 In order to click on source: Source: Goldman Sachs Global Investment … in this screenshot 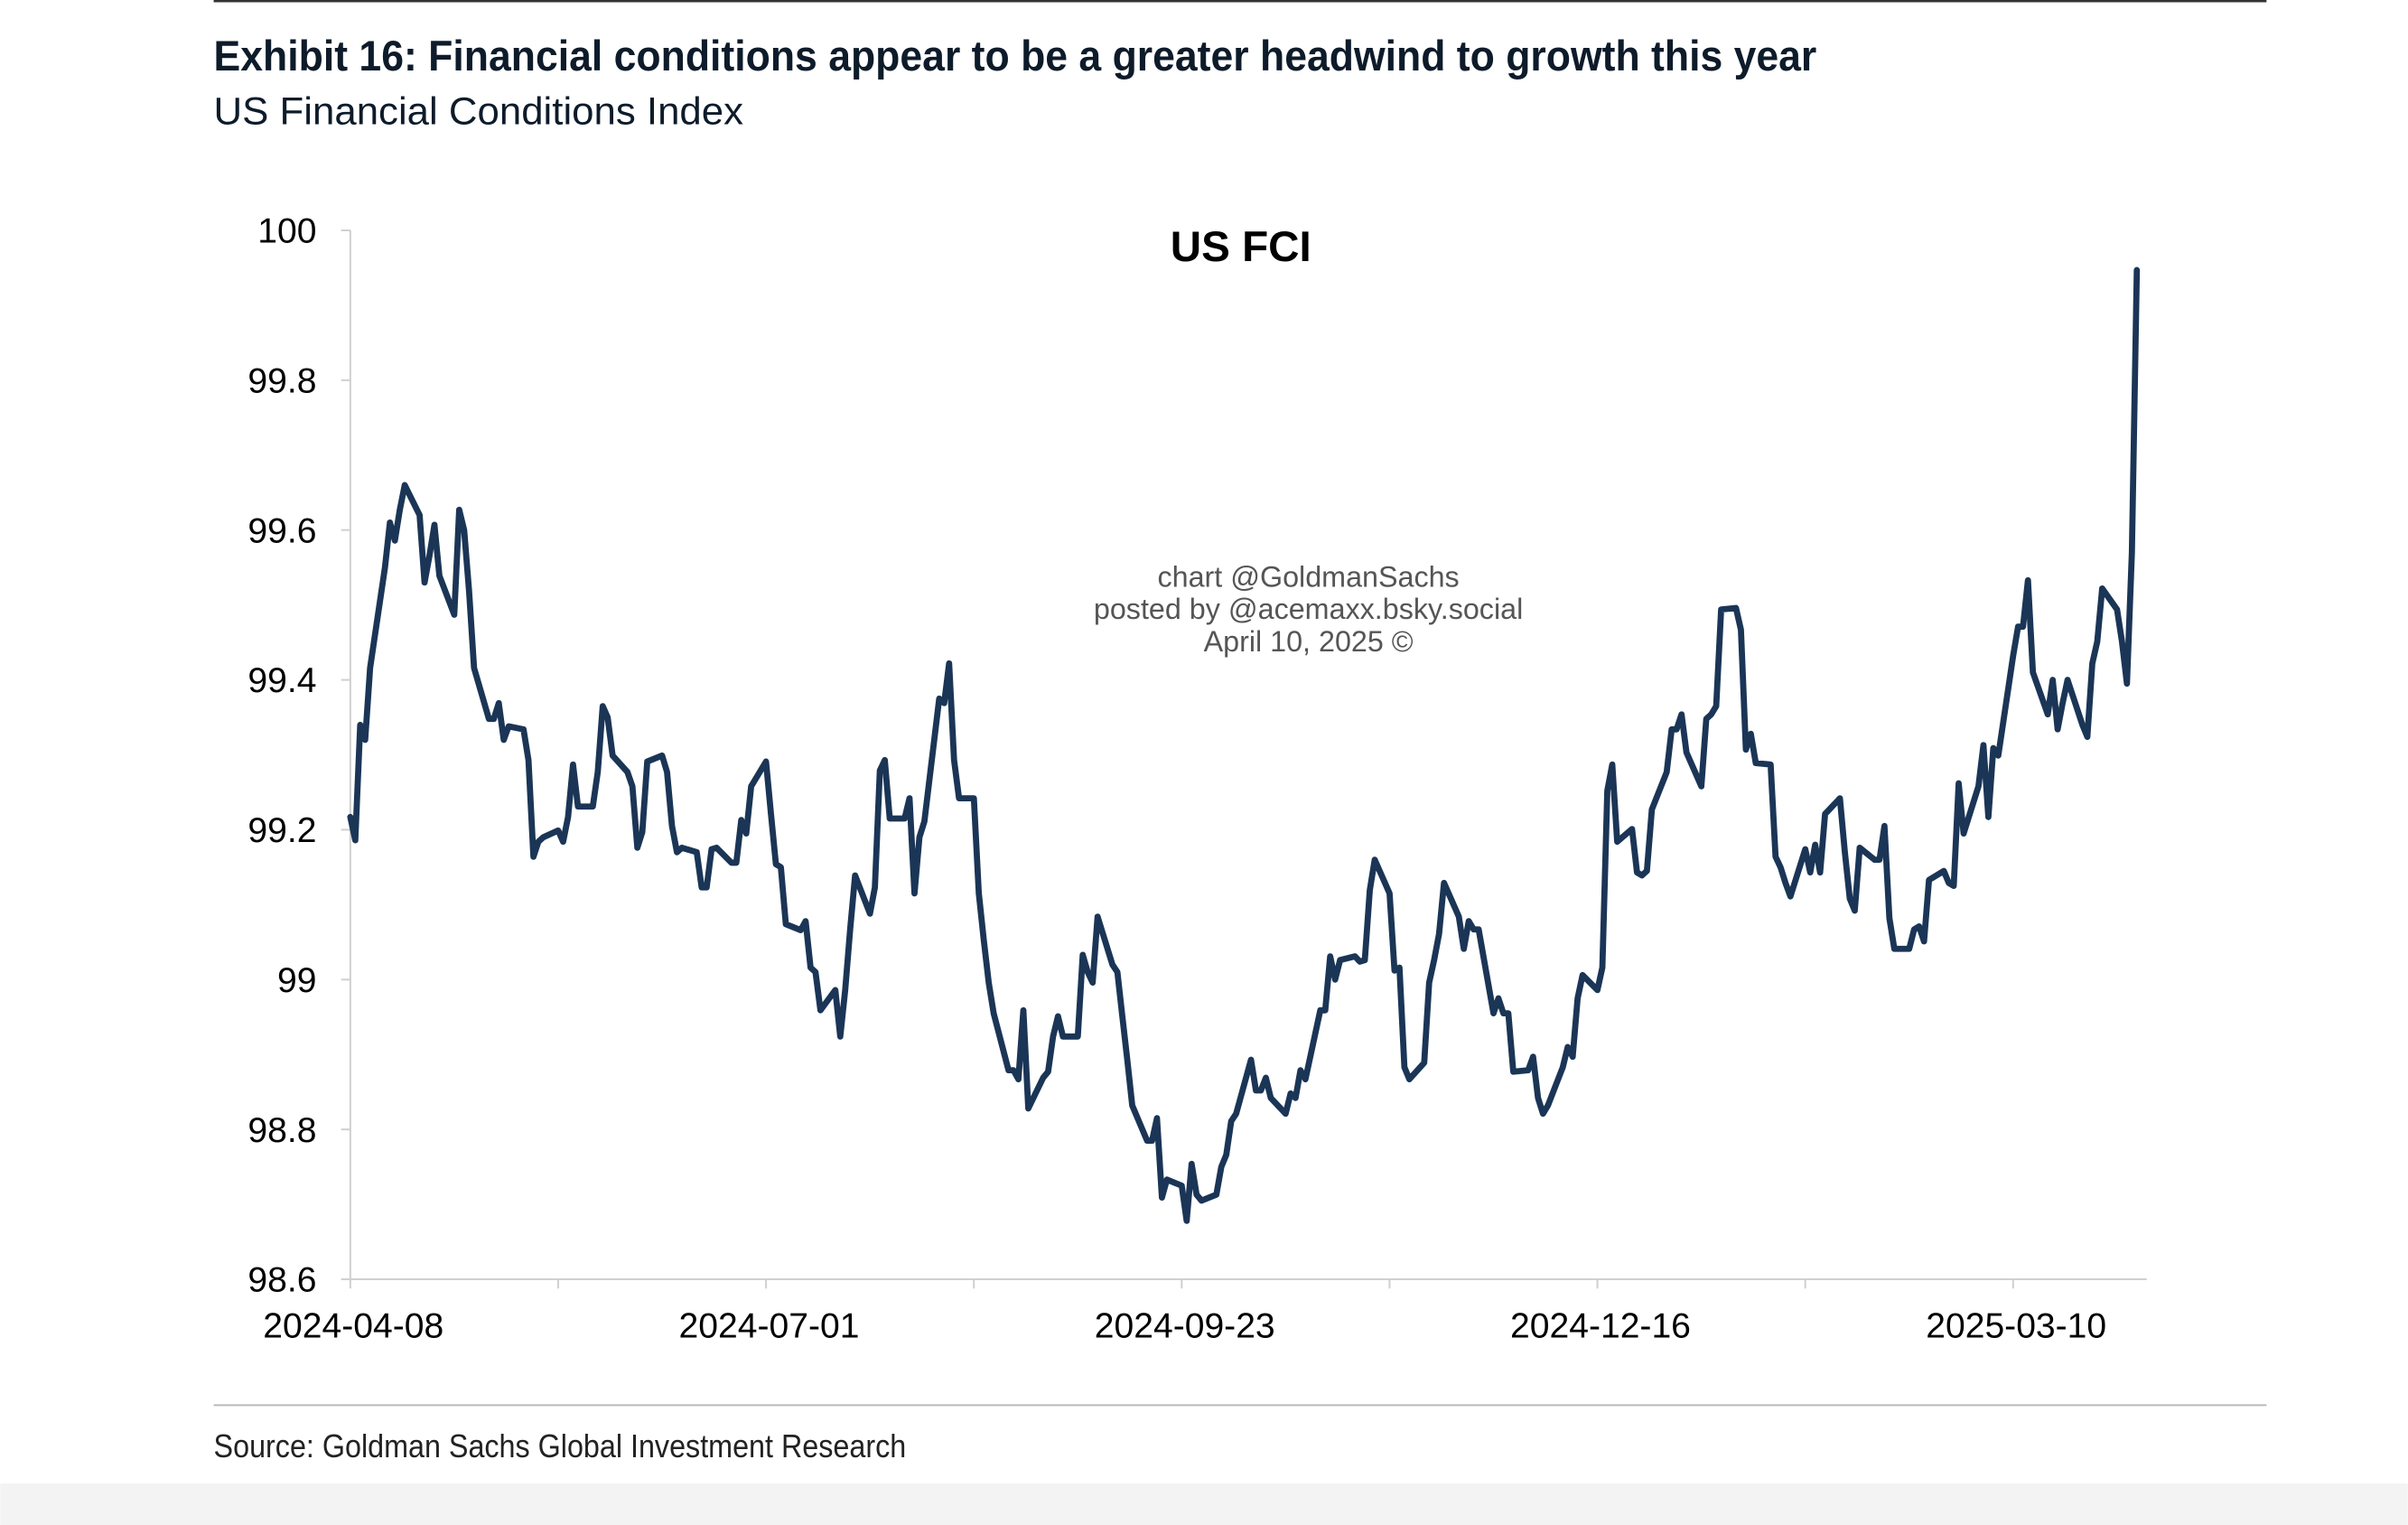, I will do `click(560, 1446)`.